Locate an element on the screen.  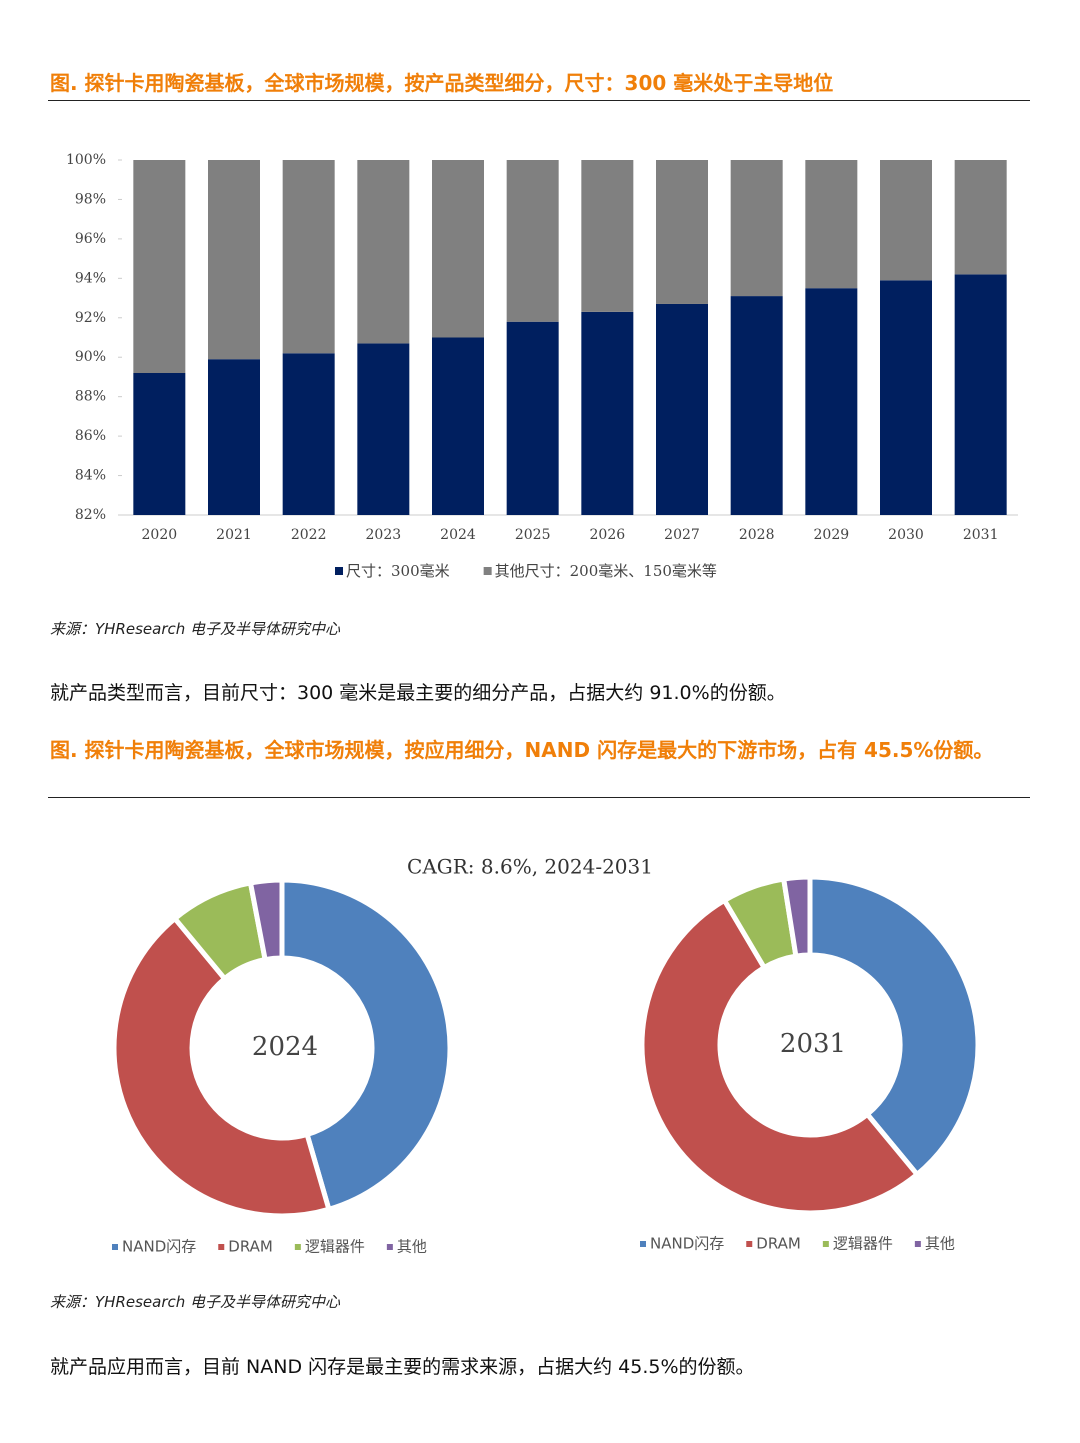
x-tick-label: 2031 is located at coordinates (981, 535).